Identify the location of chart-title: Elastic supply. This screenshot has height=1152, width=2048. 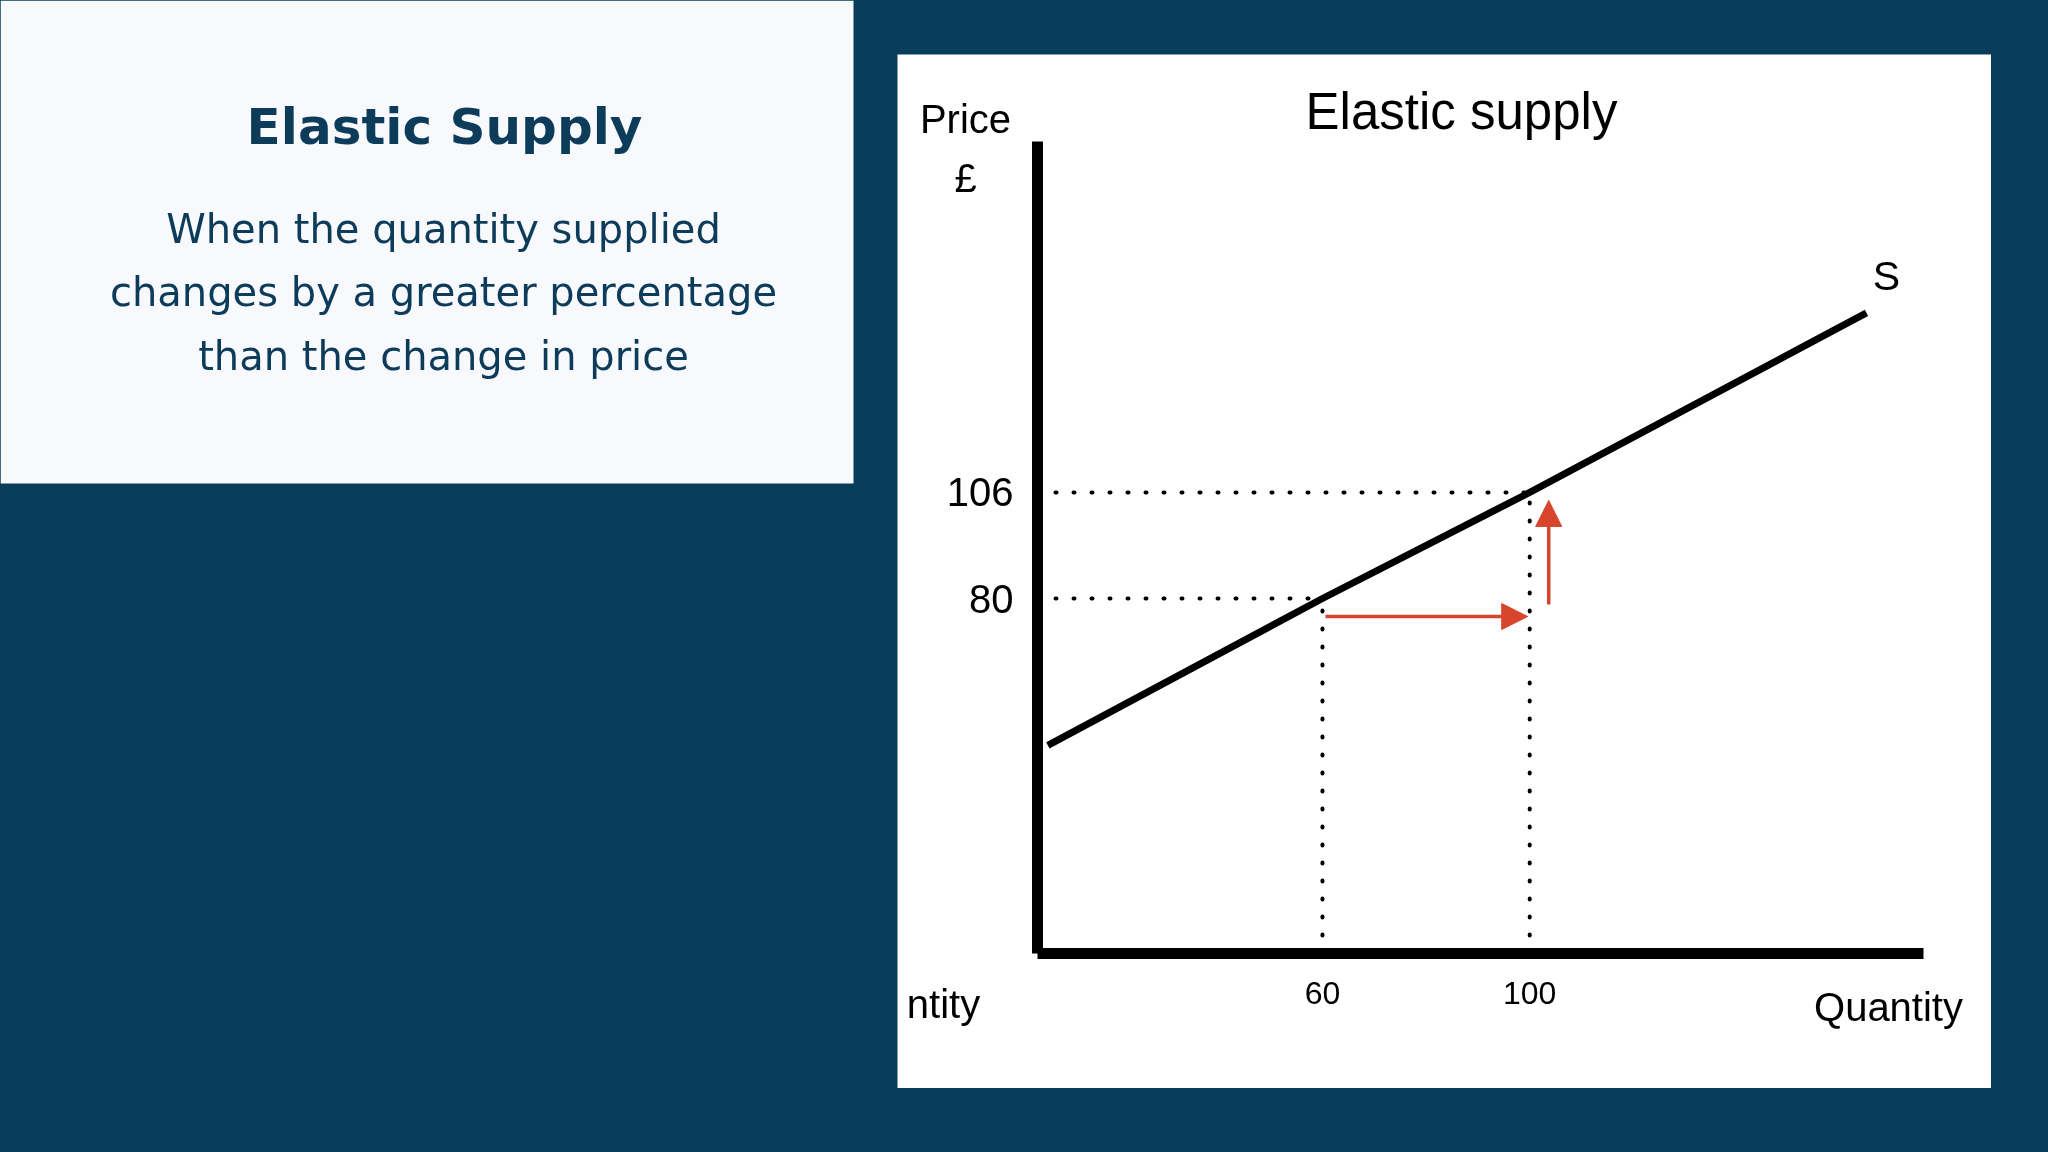
(1461, 111).